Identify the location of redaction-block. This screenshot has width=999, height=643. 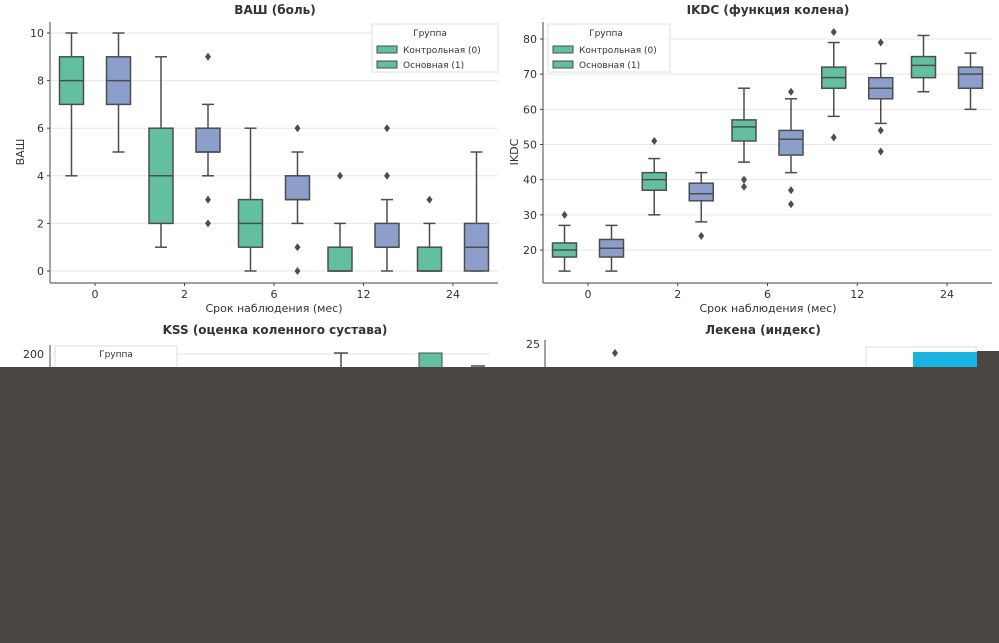
(988, 361).